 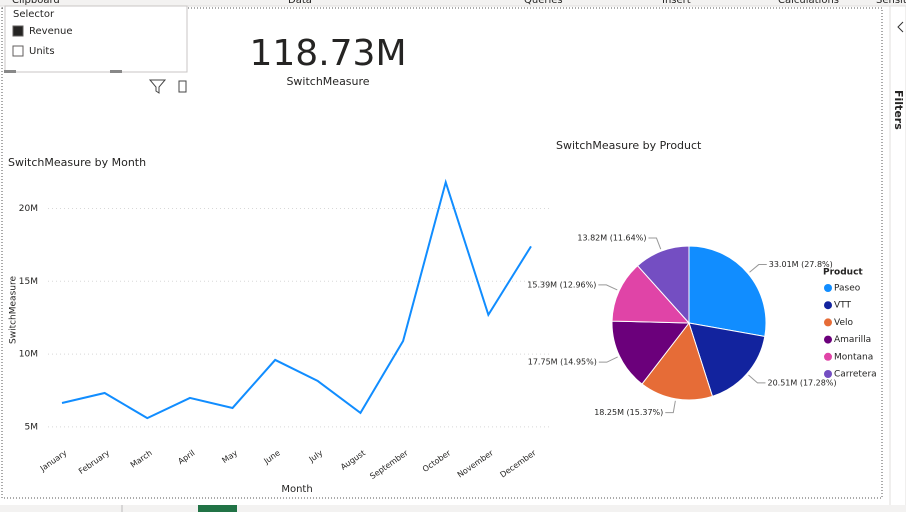 I want to click on filters-pane, so click(x=897, y=256).